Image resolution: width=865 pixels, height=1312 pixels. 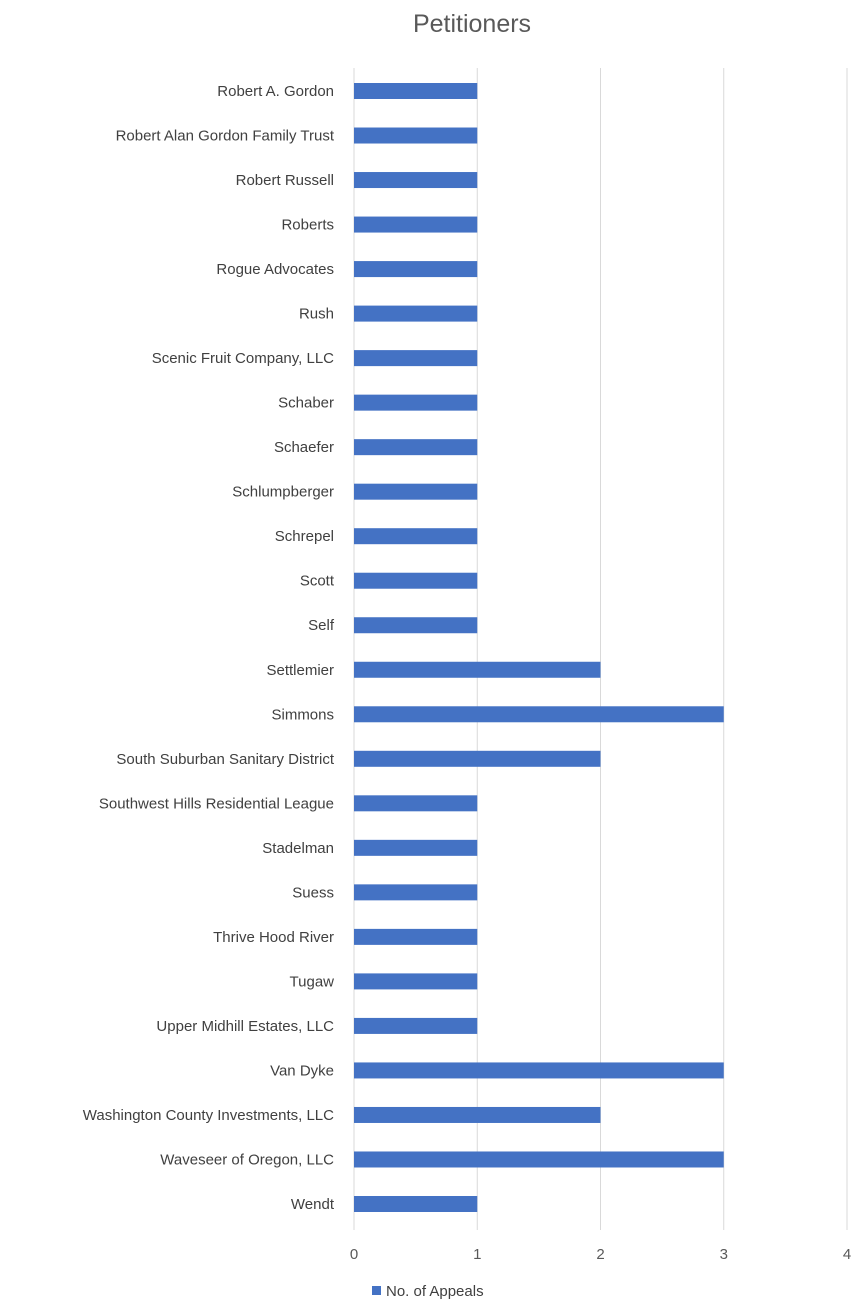 What do you see at coordinates (225, 136) in the screenshot?
I see `category-label: Robert Alan Gordon Family Trust` at bounding box center [225, 136].